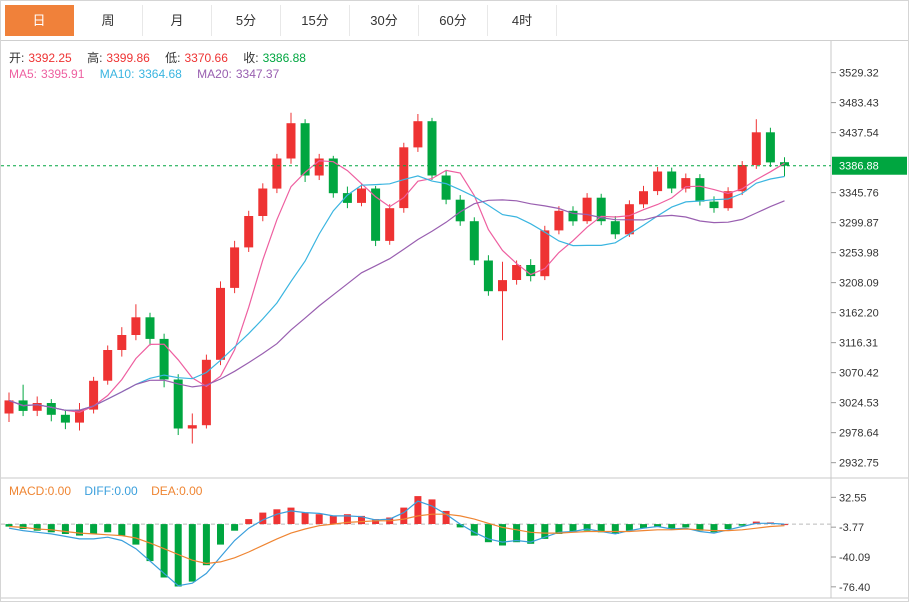 The image size is (909, 602). I want to click on svg-text: -76.40, so click(854, 588).